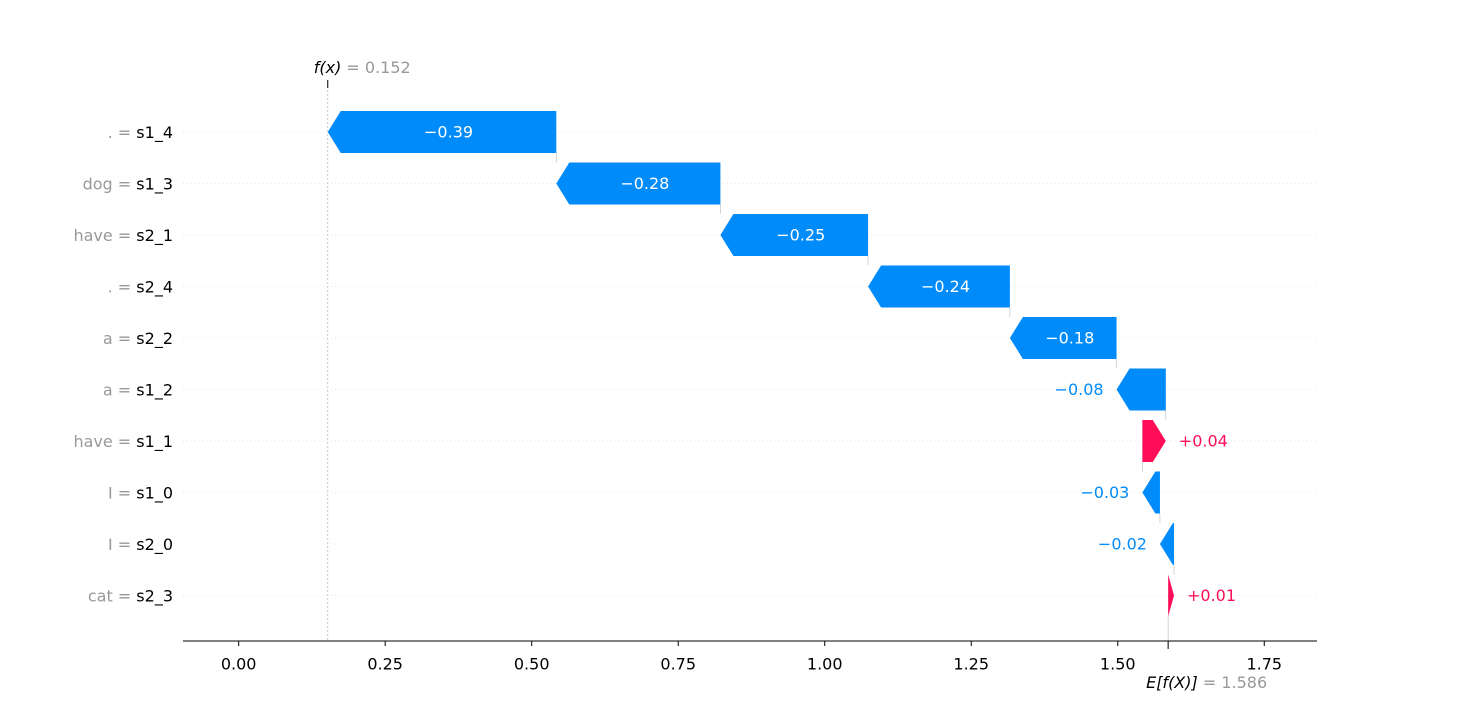  What do you see at coordinates (138, 339) in the screenshot?
I see `feature-label-s2_2: a = s2_2` at bounding box center [138, 339].